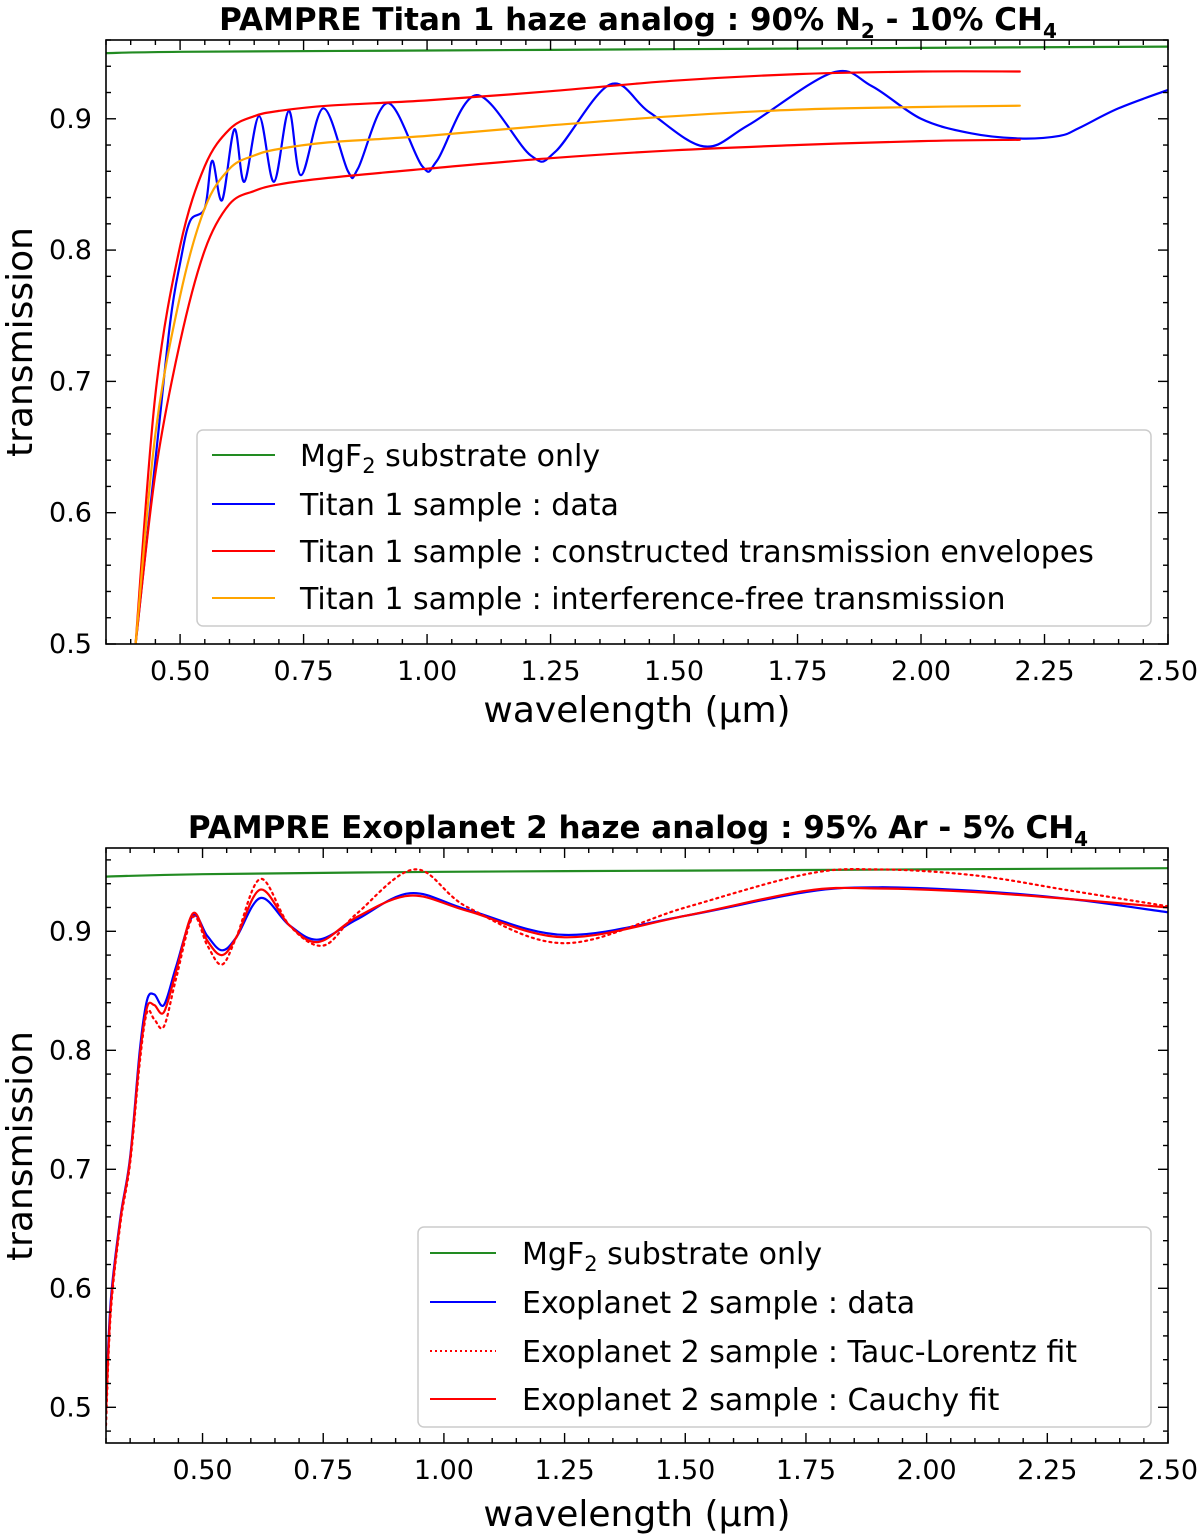 This screenshot has height=1536, width=1200. I want to click on legend-label-data: Titan 1 sample : data, so click(459, 505).